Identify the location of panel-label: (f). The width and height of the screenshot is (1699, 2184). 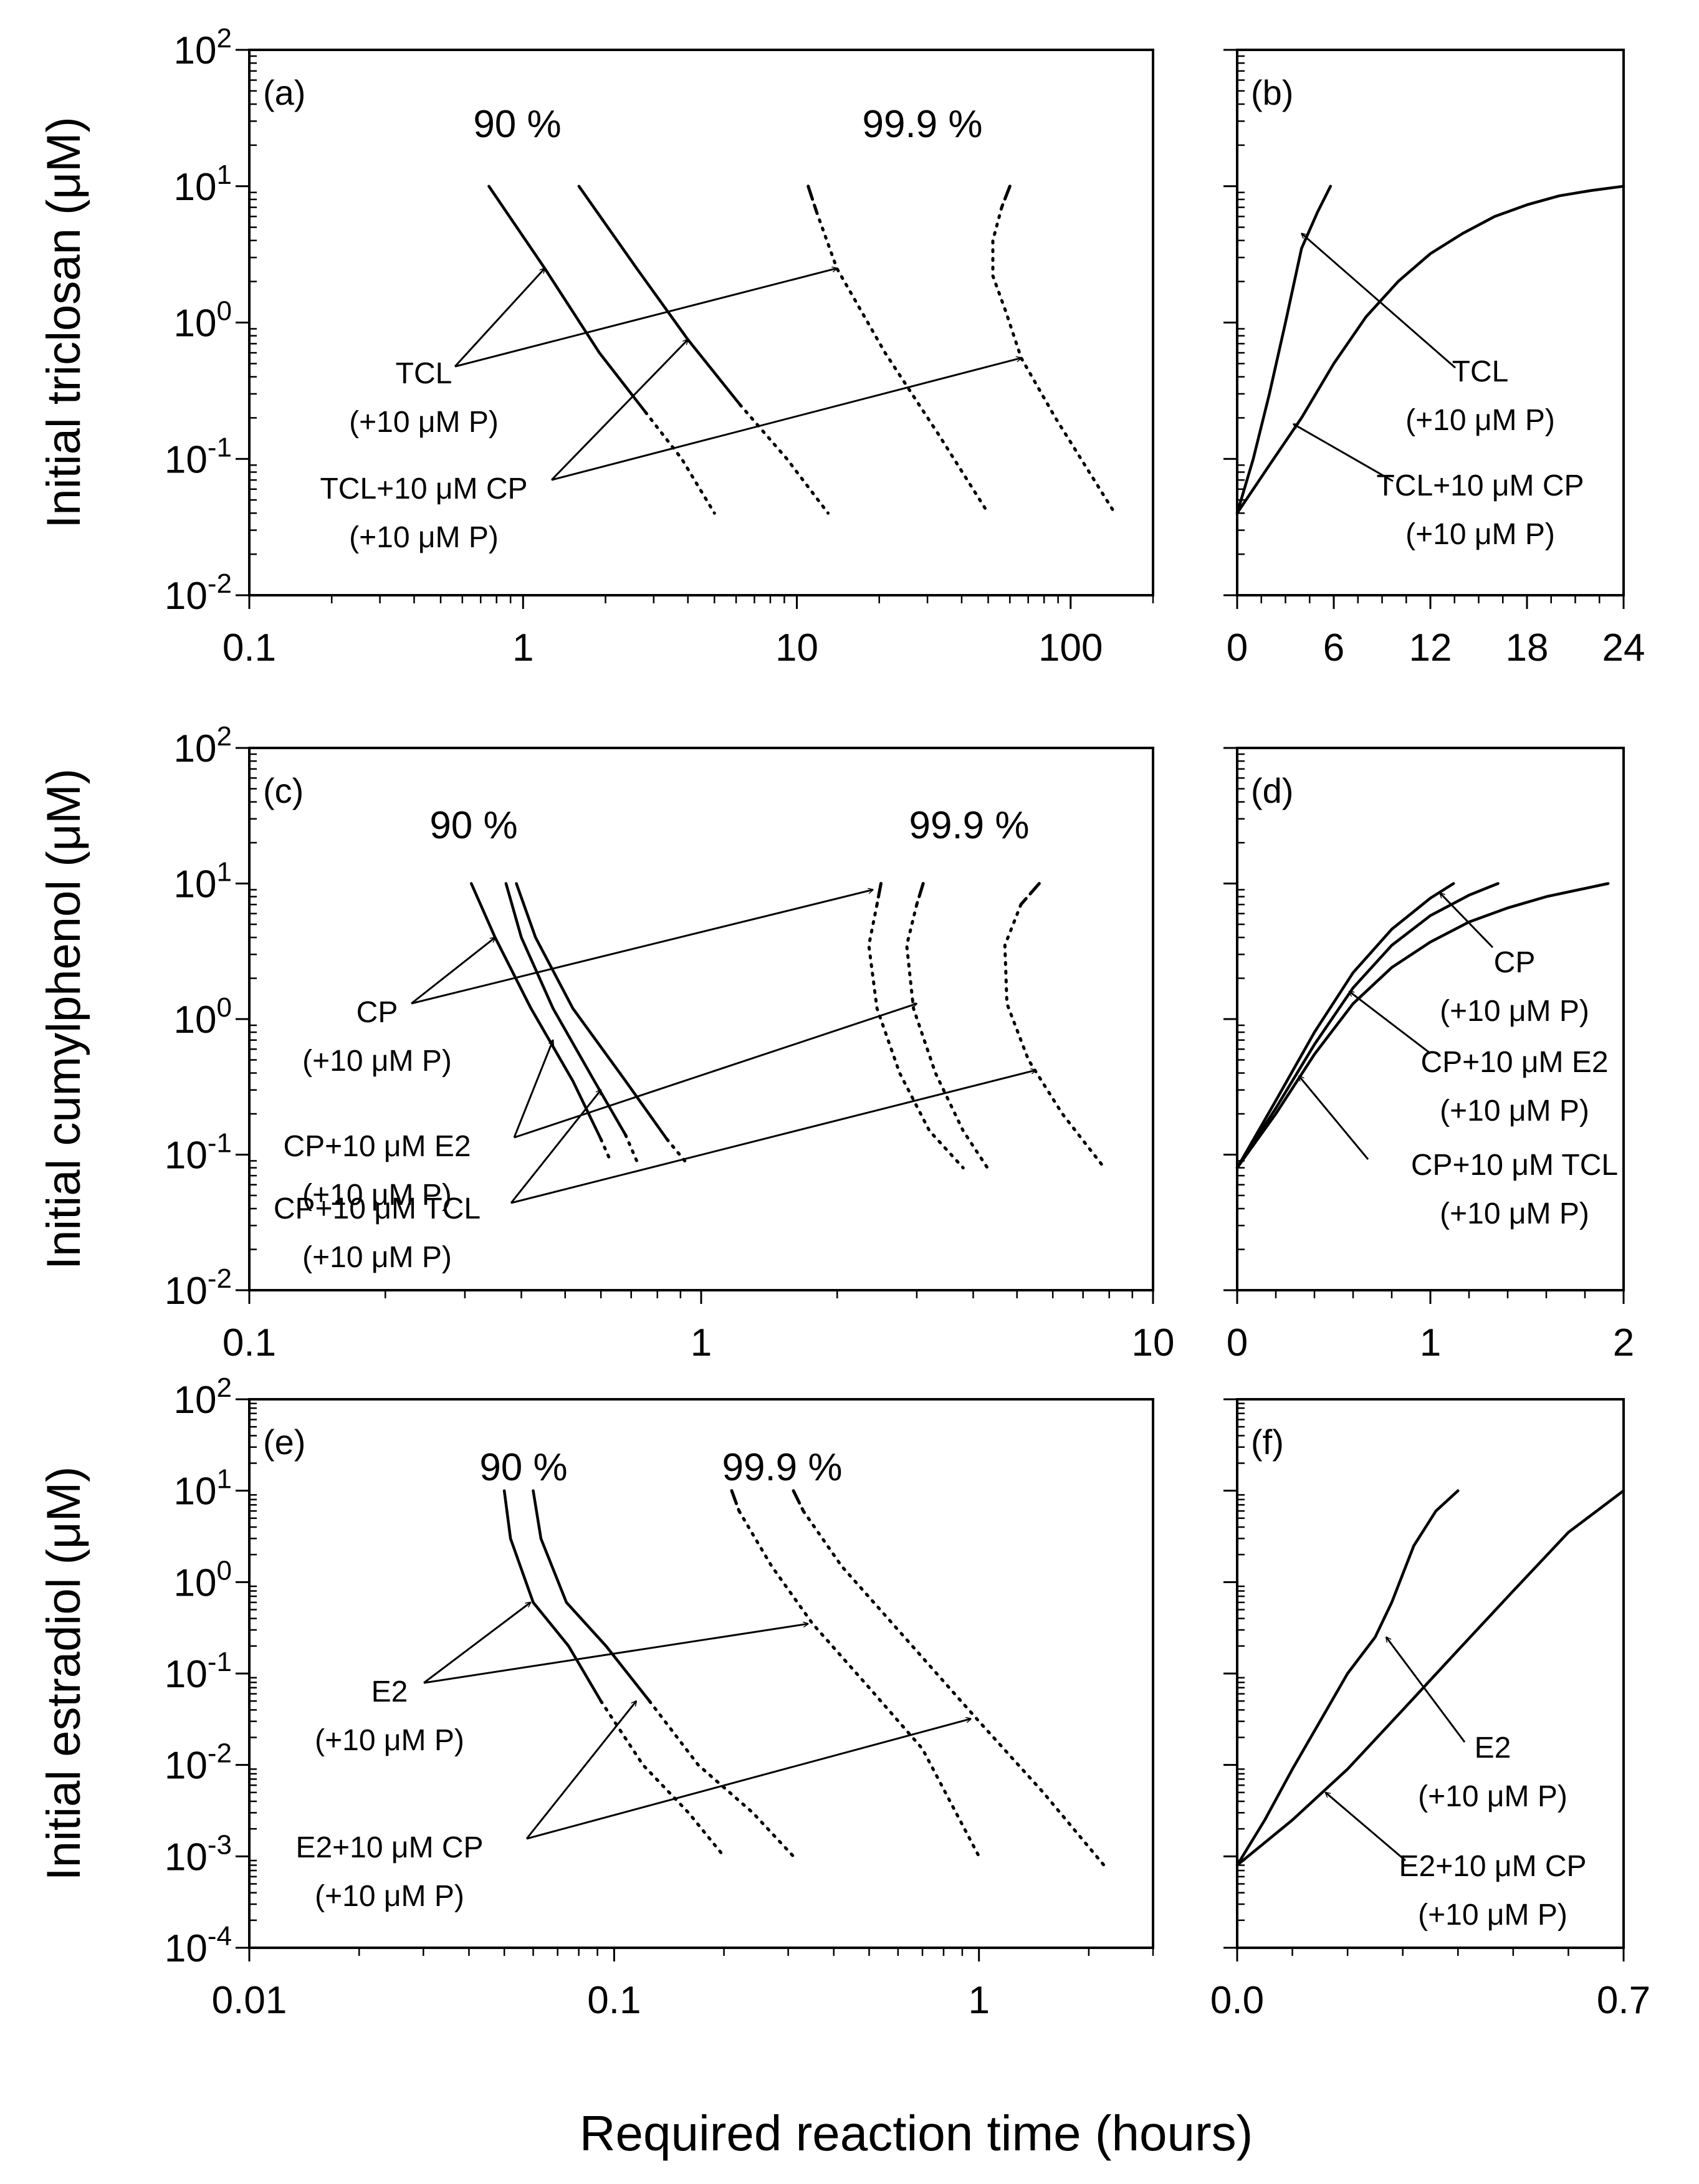
(1267, 1442).